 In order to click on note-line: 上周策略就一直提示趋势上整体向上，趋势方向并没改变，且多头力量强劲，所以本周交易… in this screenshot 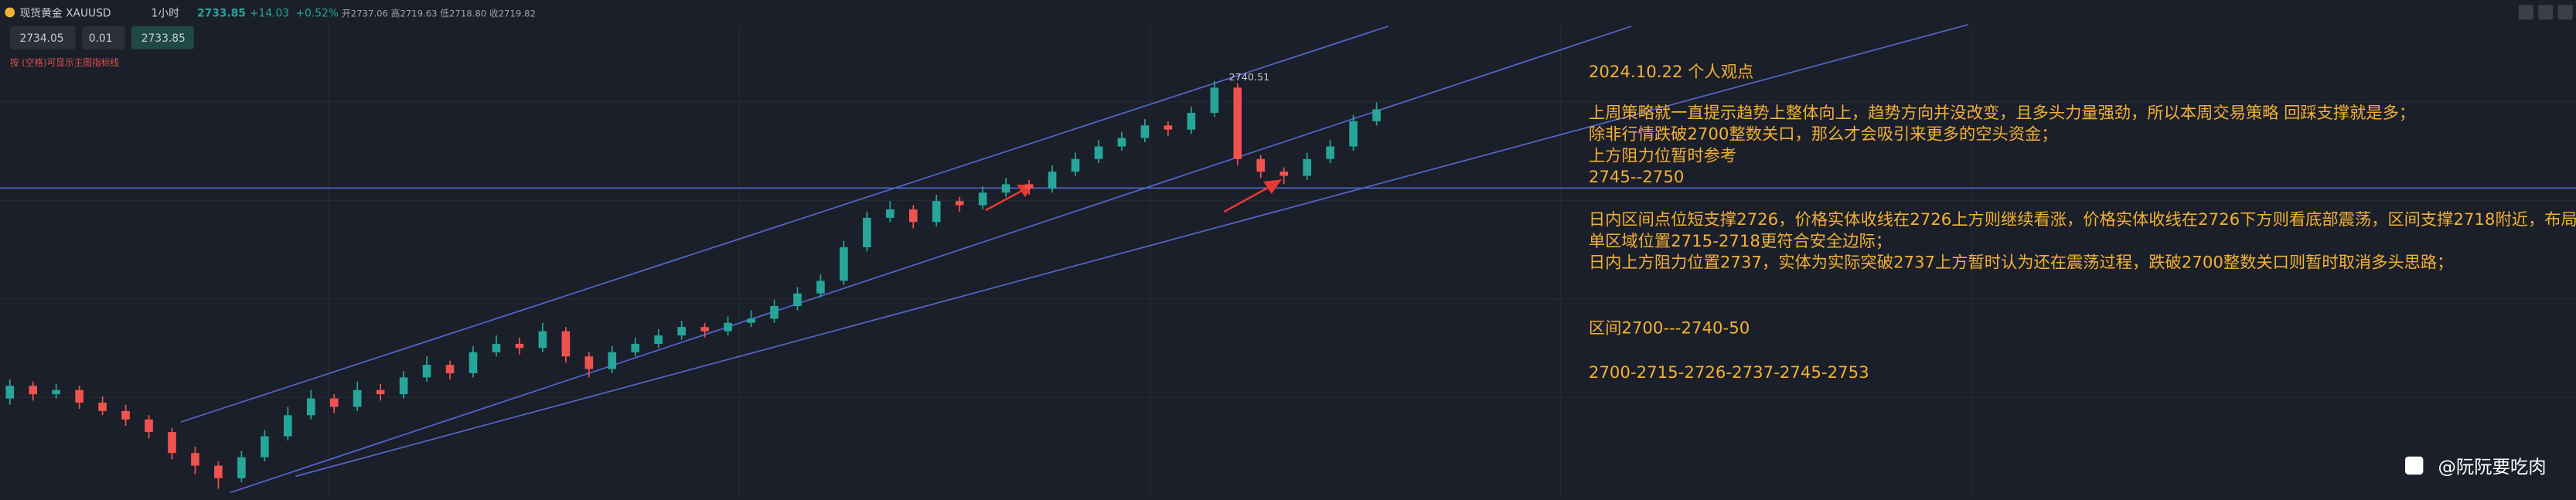, I will do `click(2002, 113)`.